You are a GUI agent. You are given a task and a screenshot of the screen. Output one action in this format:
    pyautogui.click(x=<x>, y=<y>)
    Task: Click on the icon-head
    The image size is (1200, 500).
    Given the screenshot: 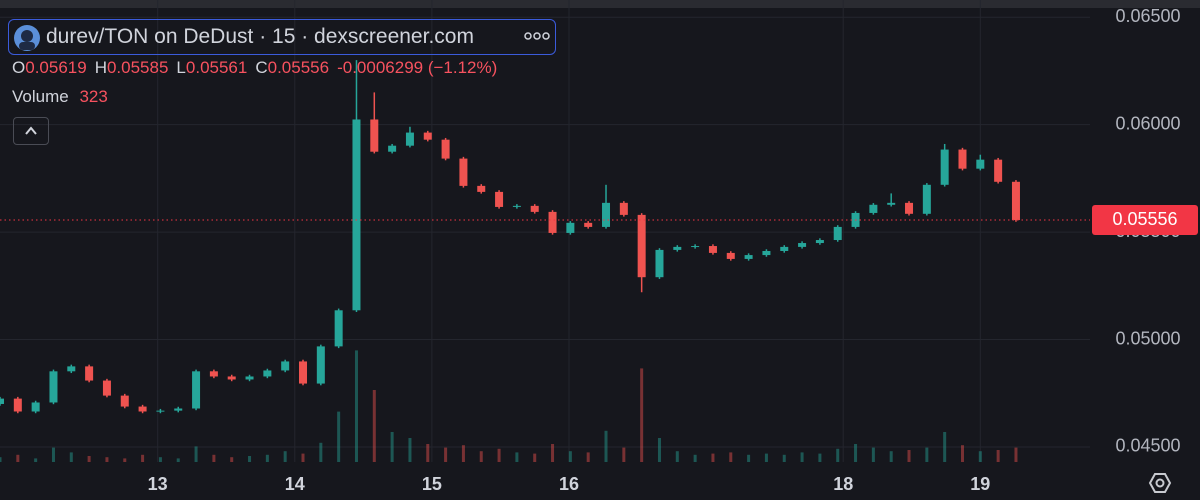 What is the action you would take?
    pyautogui.click(x=27, y=36)
    